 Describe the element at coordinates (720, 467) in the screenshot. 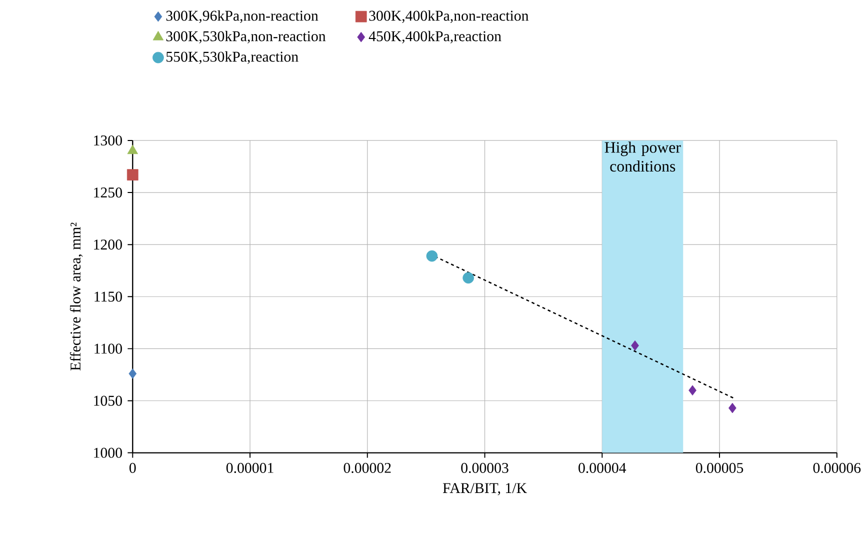

I see `x-tick-label: 0.00005` at that location.